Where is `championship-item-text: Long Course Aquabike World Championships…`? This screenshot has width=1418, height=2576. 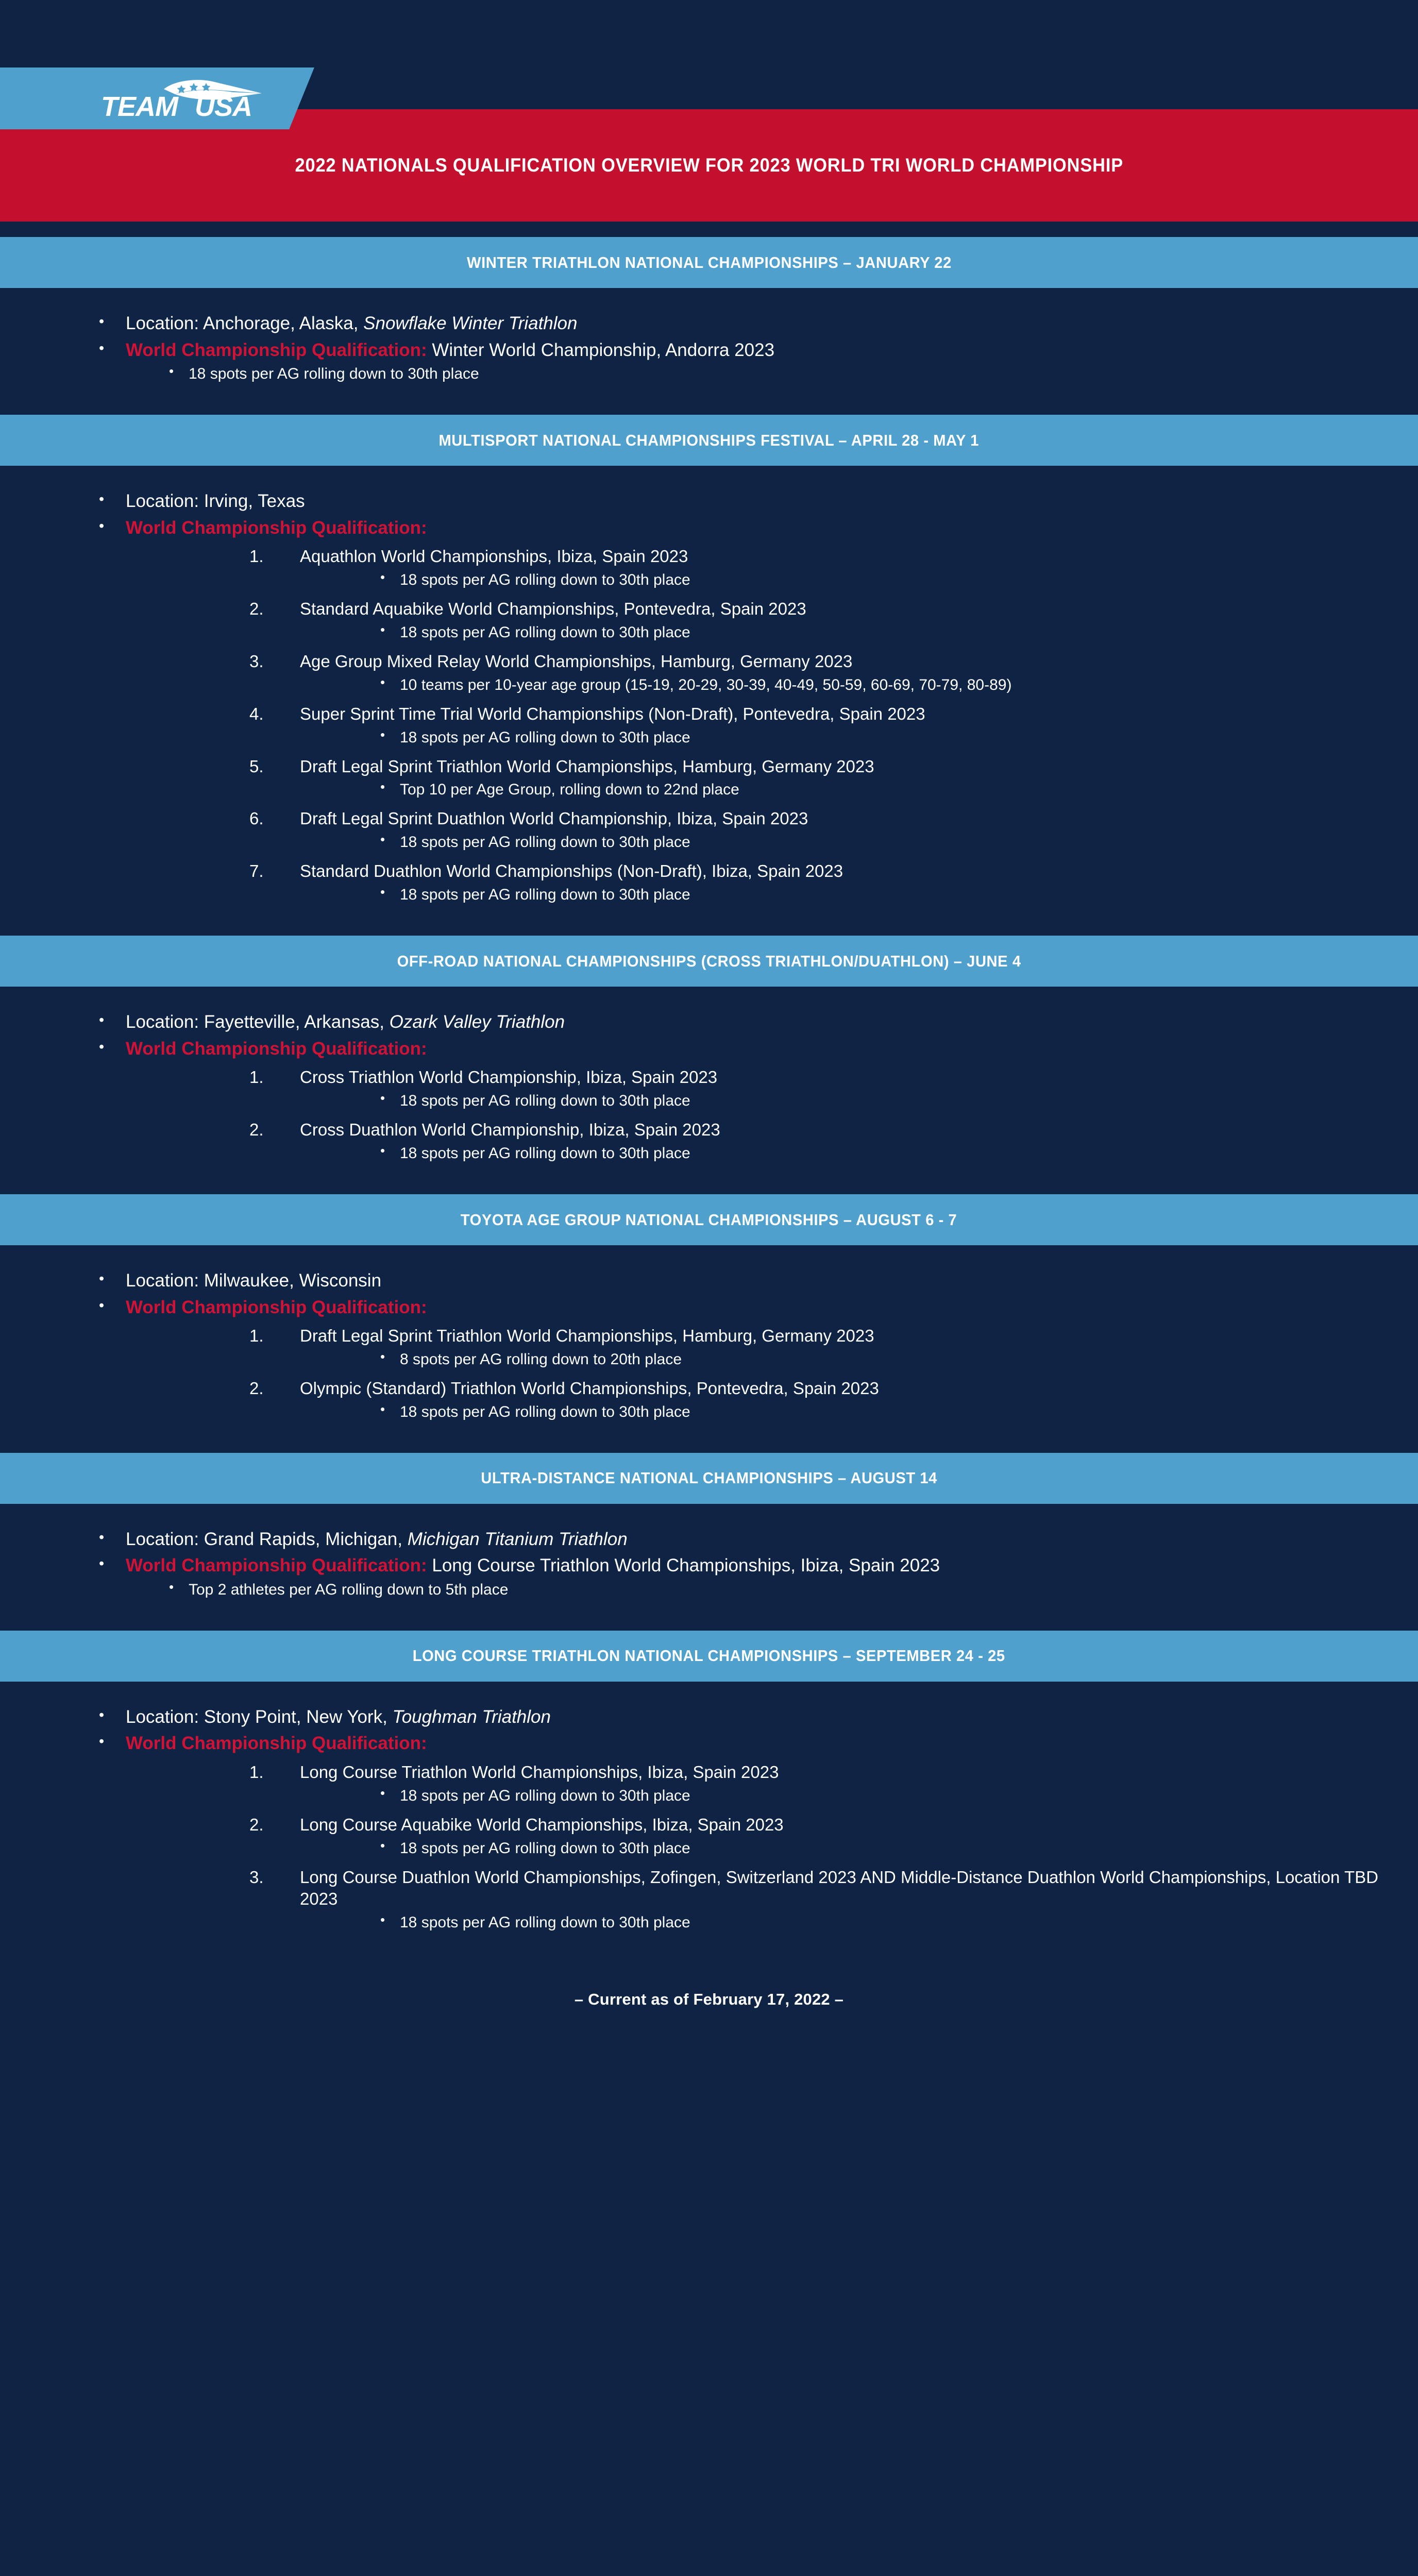
championship-item-text: Long Course Aquabike World Championships… is located at coordinates (542, 1824).